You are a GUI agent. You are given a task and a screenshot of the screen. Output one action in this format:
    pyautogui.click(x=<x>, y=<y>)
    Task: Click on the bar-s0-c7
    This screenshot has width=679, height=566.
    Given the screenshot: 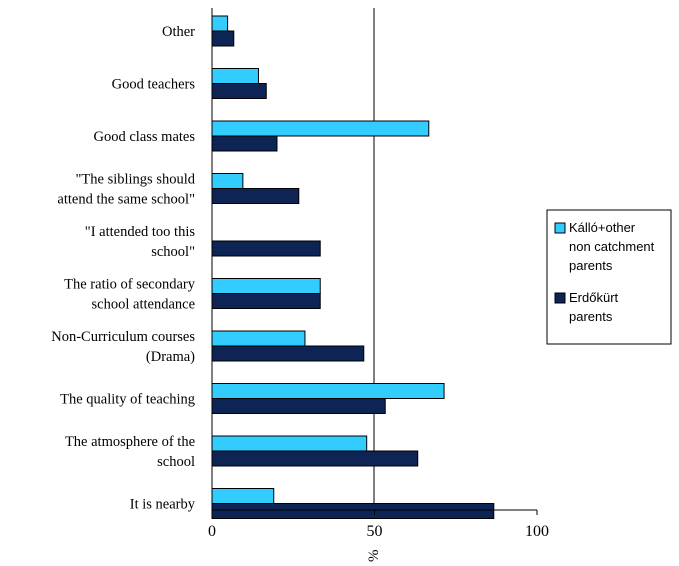 What is the action you would take?
    pyautogui.click(x=328, y=391)
    